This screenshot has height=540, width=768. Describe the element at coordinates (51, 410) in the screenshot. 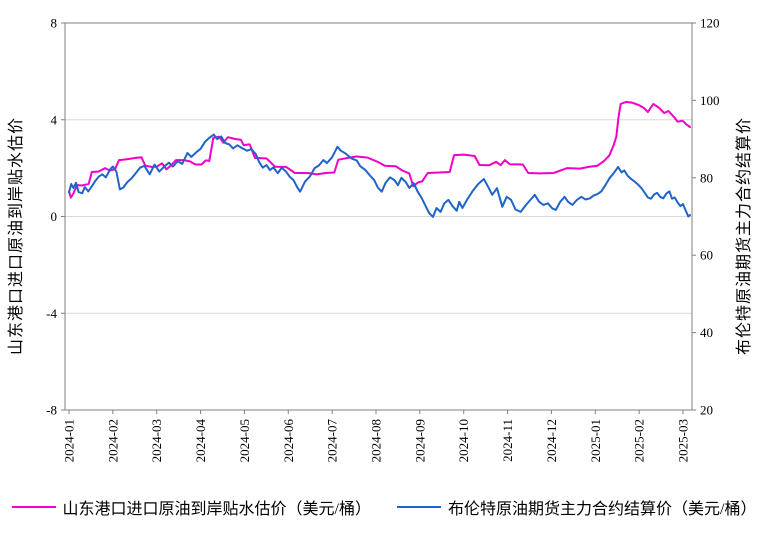

I see `left-axis-tick-label: -8` at that location.